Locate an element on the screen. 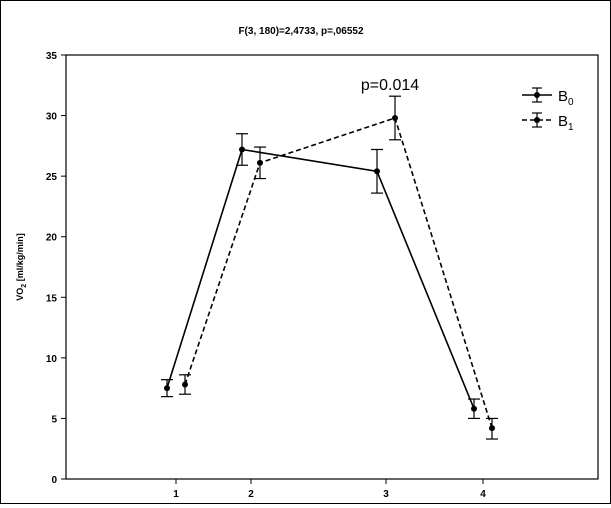 This screenshot has height=508, width=611. x-tick-label: 2 is located at coordinates (251, 494).